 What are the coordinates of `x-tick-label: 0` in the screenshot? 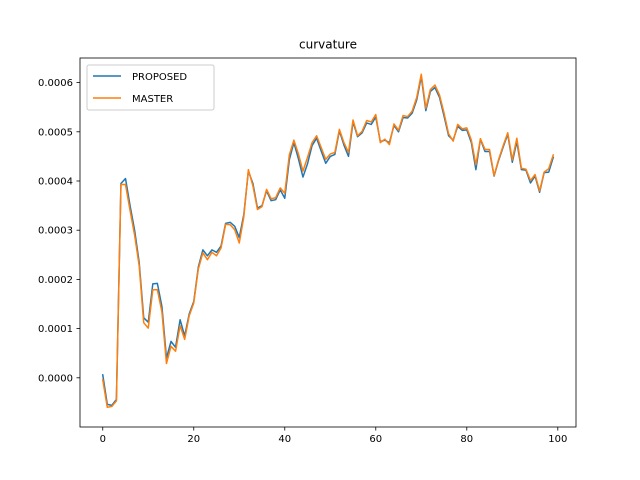 It's located at (103, 439).